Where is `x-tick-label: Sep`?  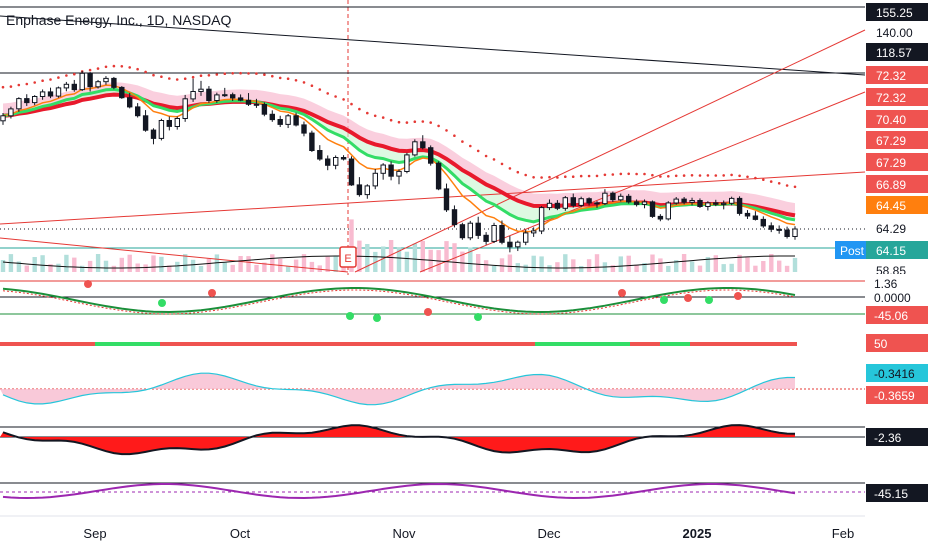
x-tick-label: Sep is located at coordinates (94, 533).